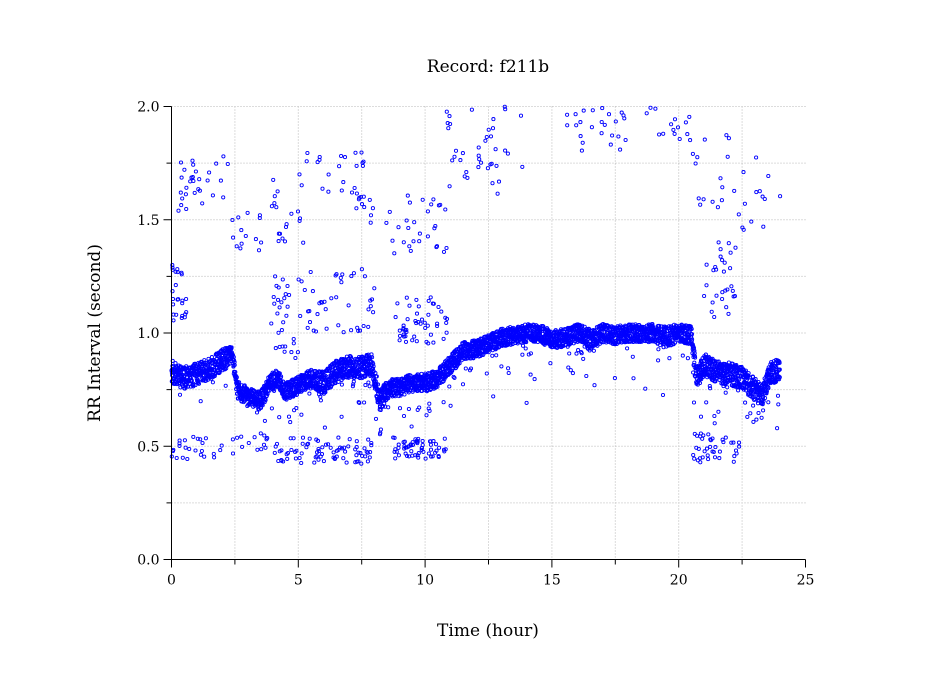 This screenshot has height=697, width=949. What do you see at coordinates (298, 581) in the screenshot?
I see `x-tick-label: 5` at bounding box center [298, 581].